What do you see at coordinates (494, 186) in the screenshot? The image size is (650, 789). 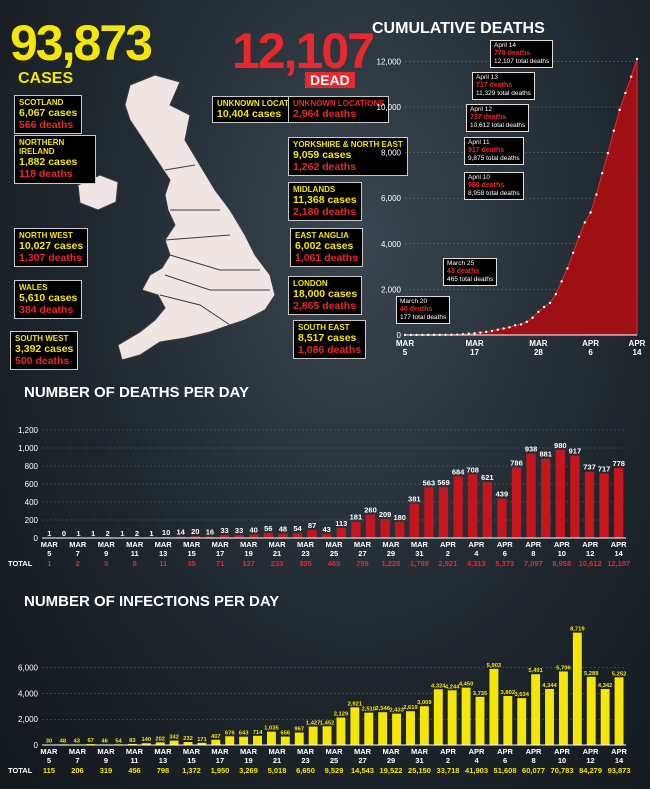 I see `annotation-april-10: April 10 980 deaths 8,958 total deaths` at bounding box center [494, 186].